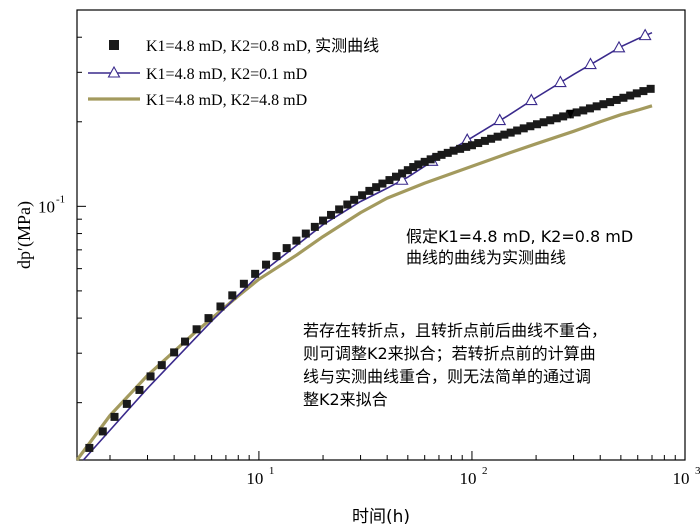  I want to click on legend-marker-triangle, so click(114, 71).